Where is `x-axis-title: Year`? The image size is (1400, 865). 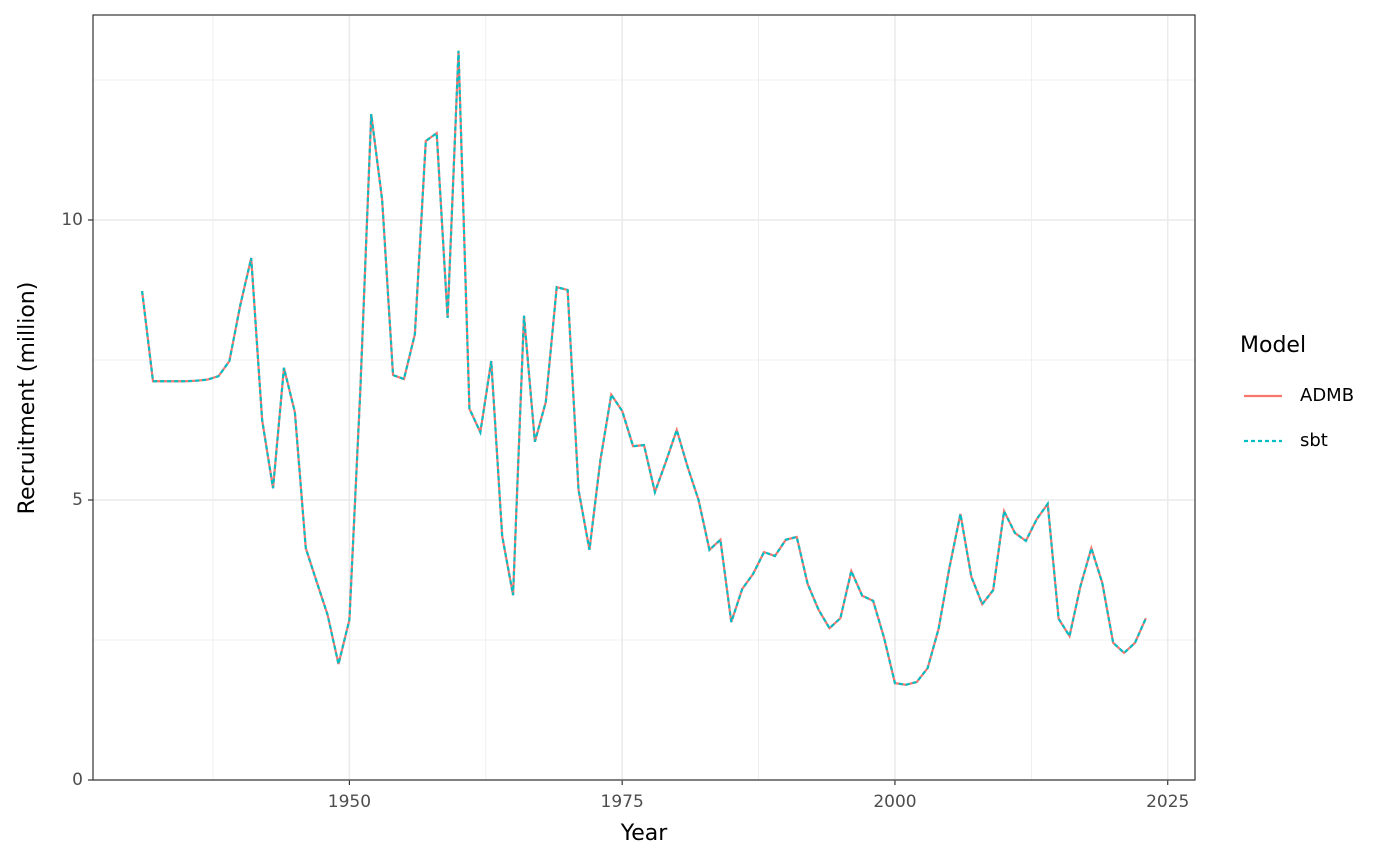 x-axis-title: Year is located at coordinates (644, 833).